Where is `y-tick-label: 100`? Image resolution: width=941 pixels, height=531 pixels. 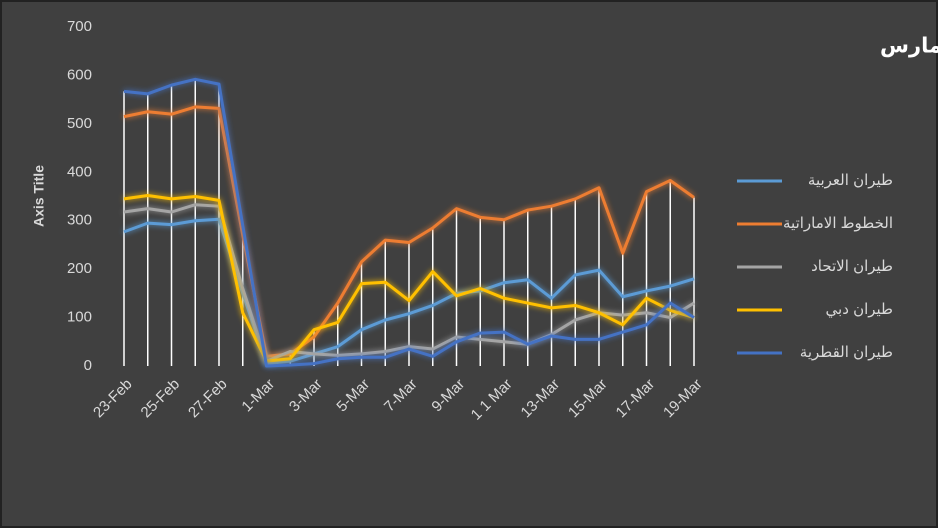
y-tick-label: 100 is located at coordinates (79, 317).